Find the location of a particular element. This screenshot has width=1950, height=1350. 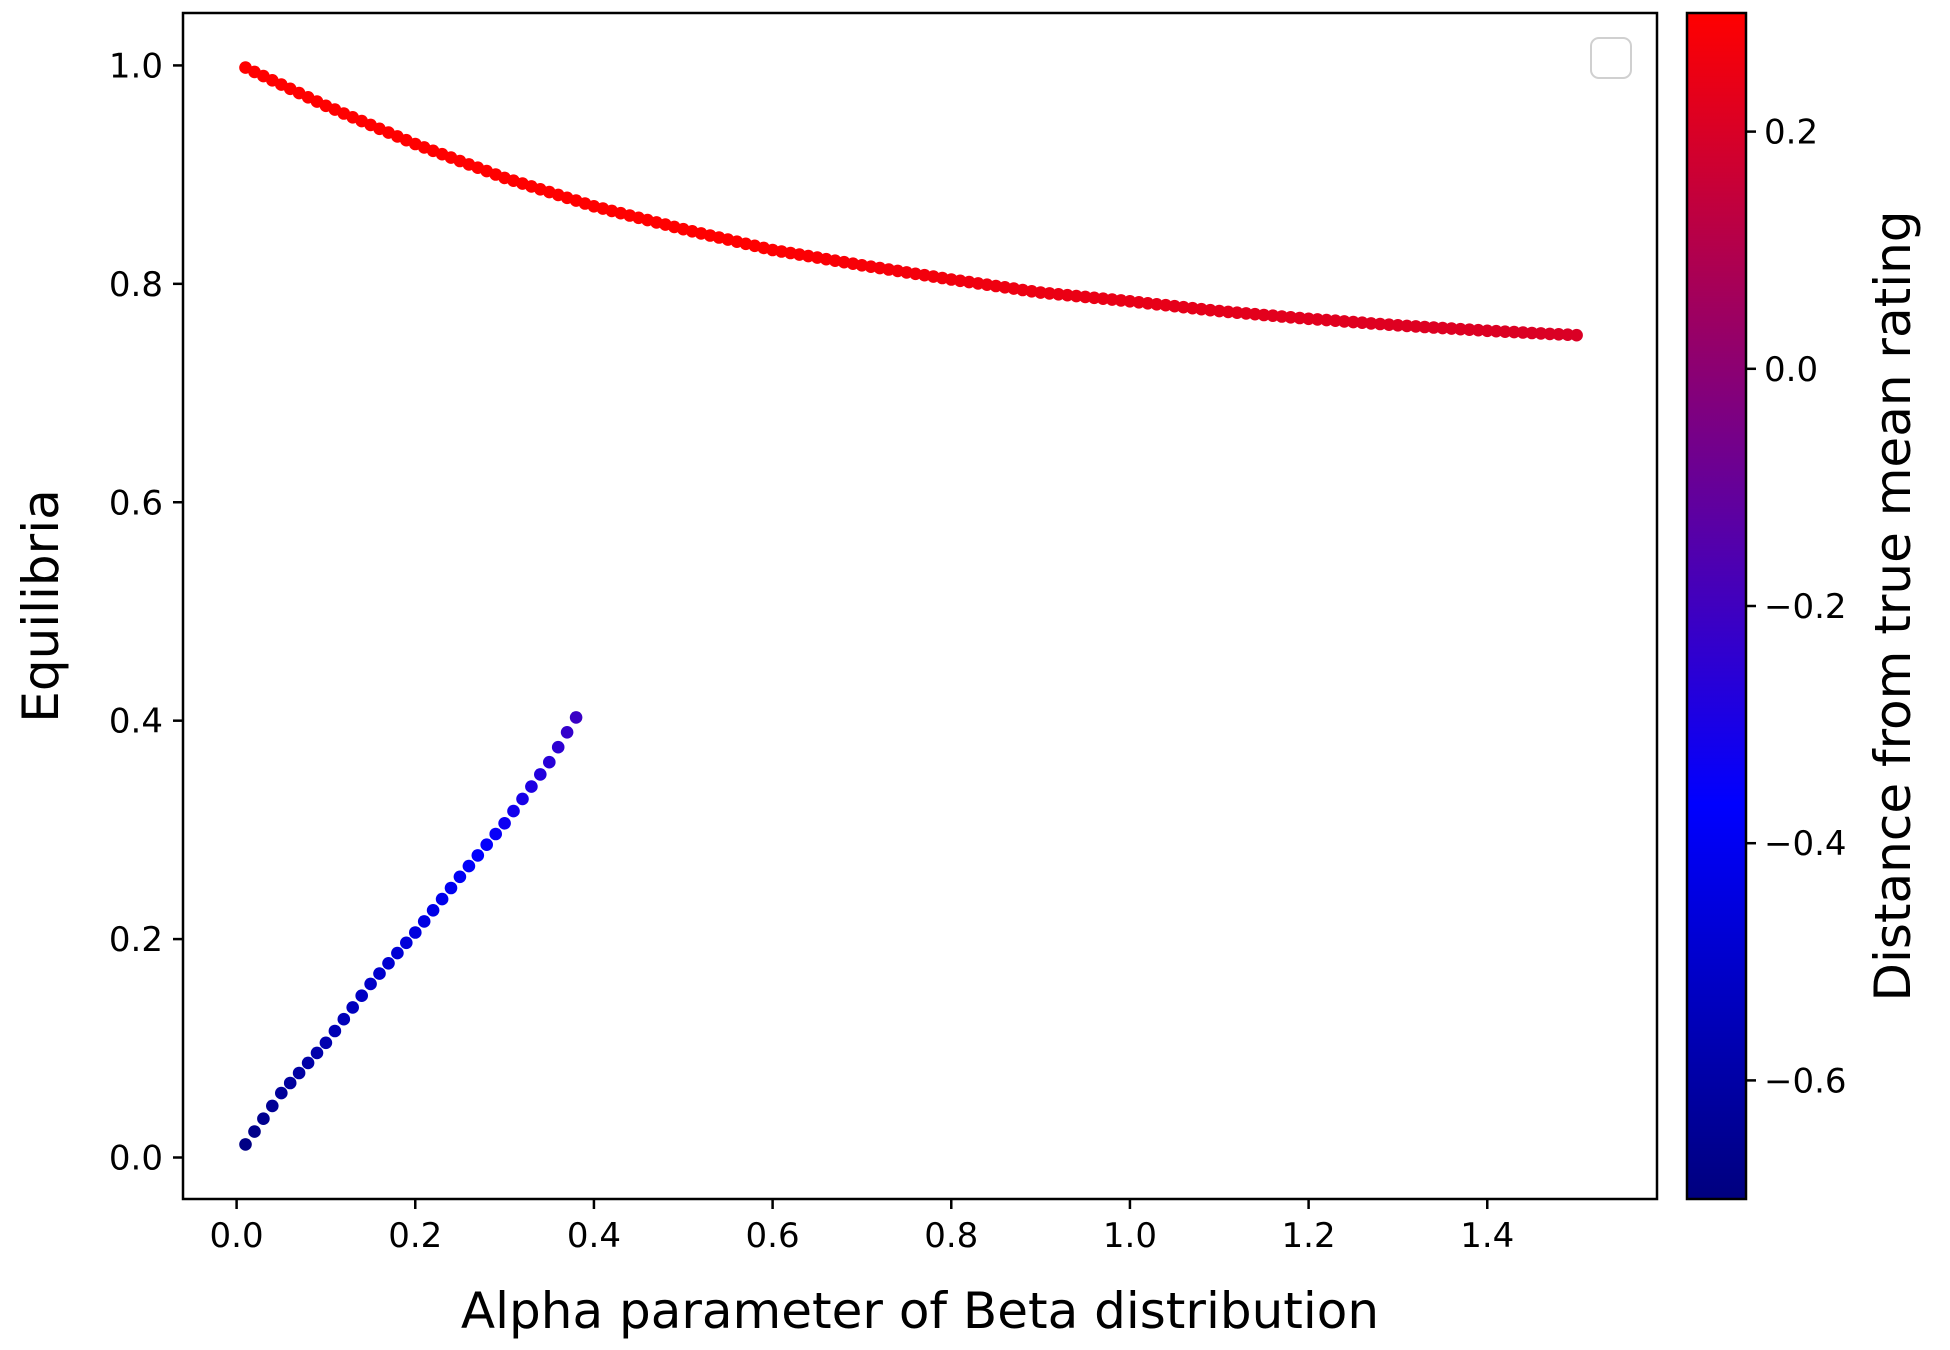

colorbar-tick-label: −0.2 is located at coordinates (1805, 607).